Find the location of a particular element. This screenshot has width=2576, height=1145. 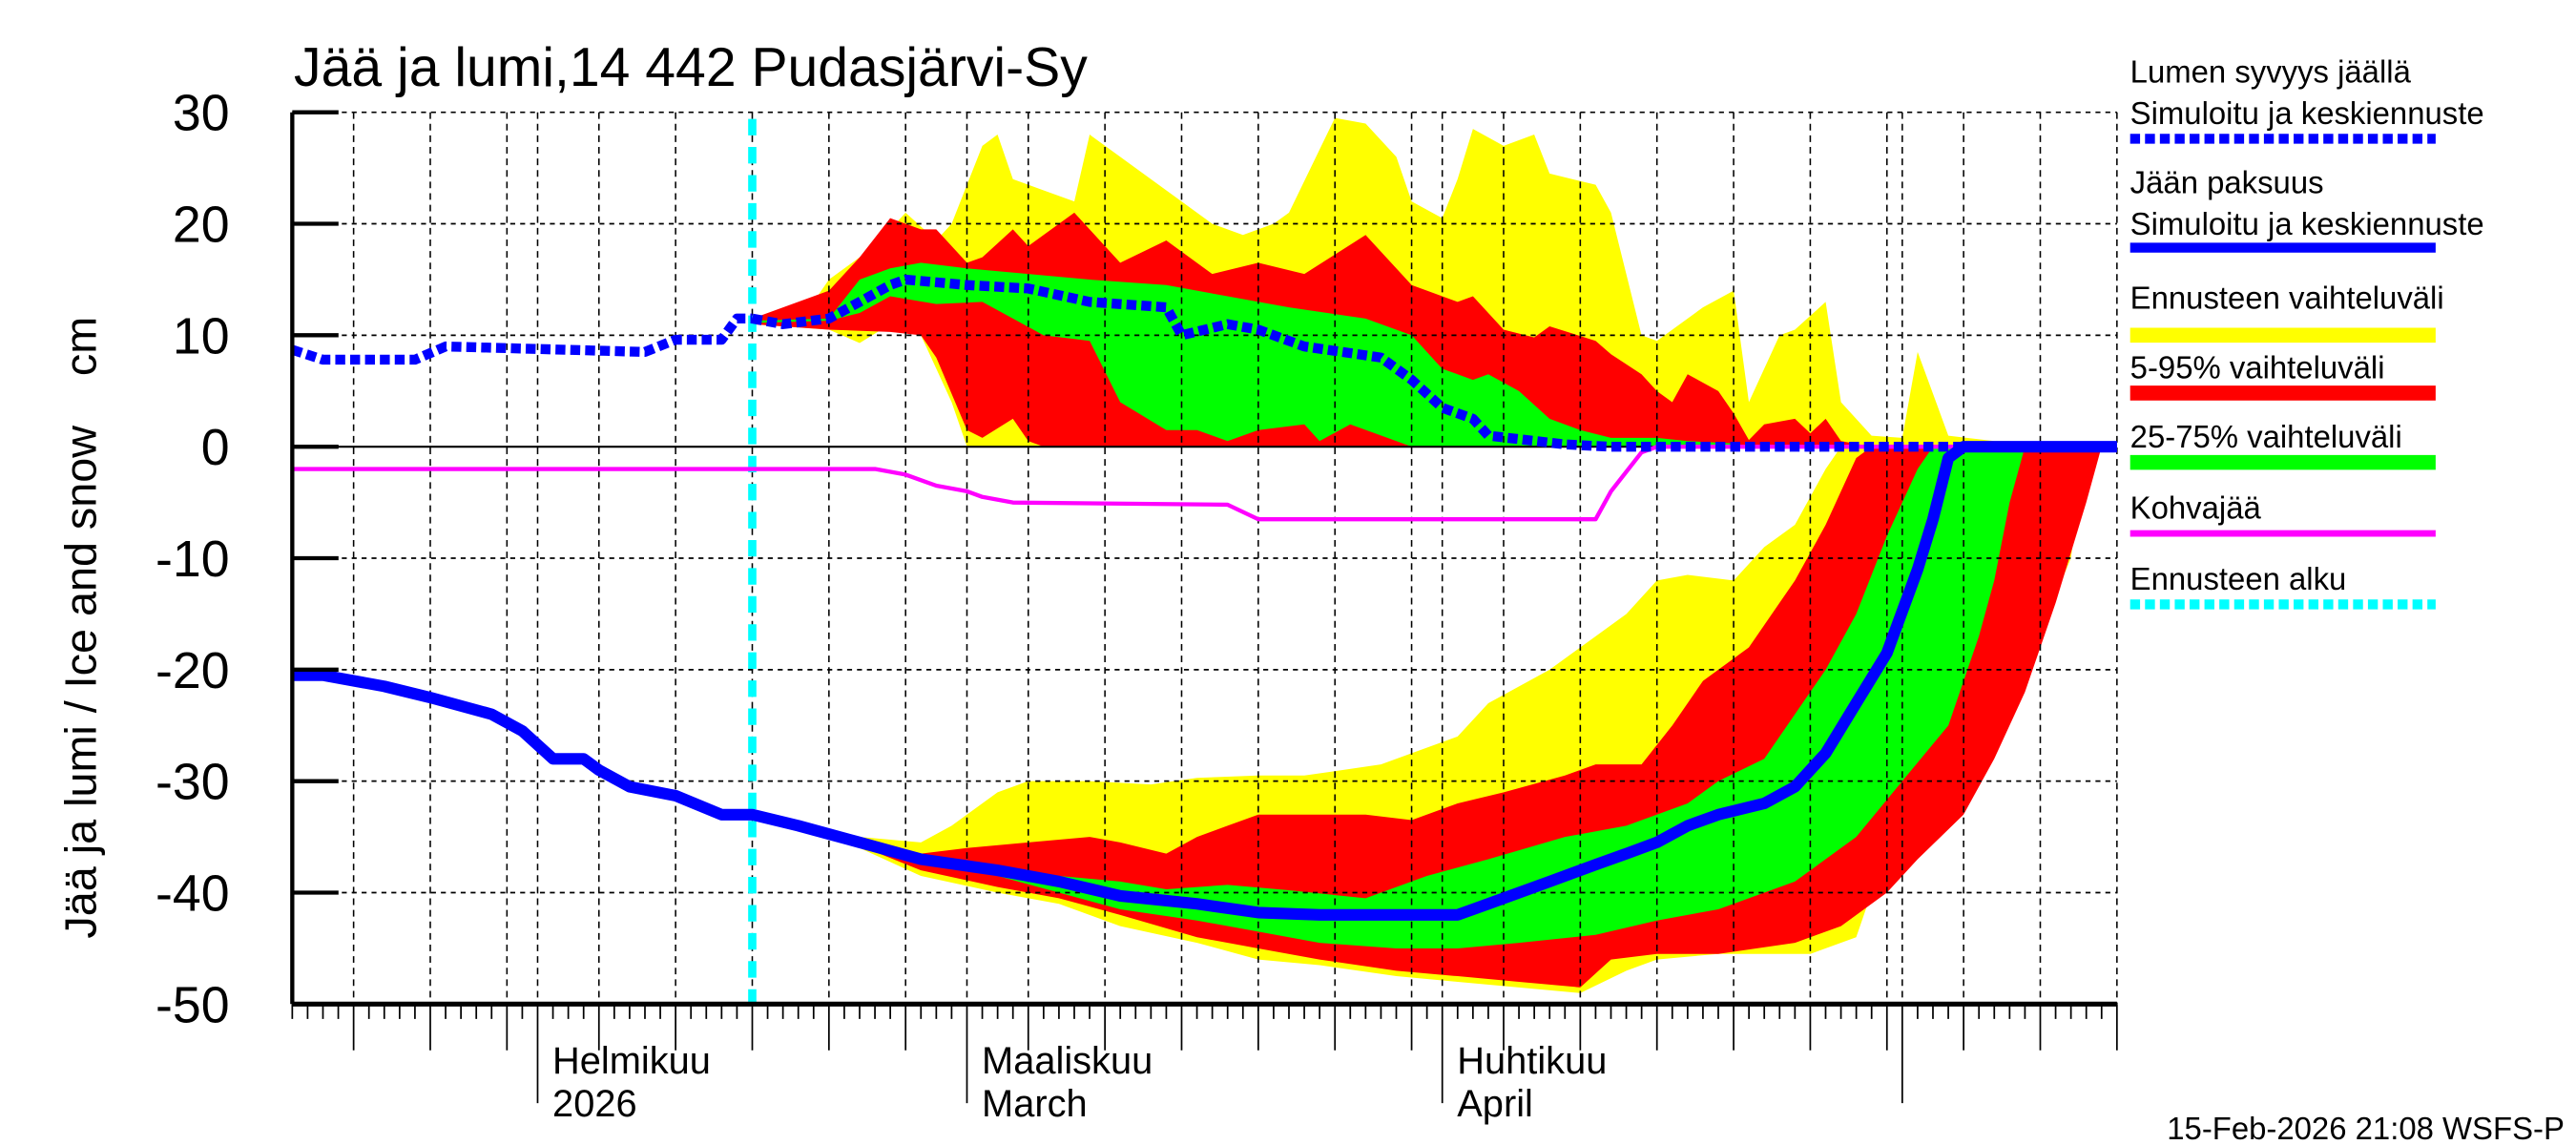

y-axis-label: Jää ja lumi / Ice and snow cm is located at coordinates (80, 628).